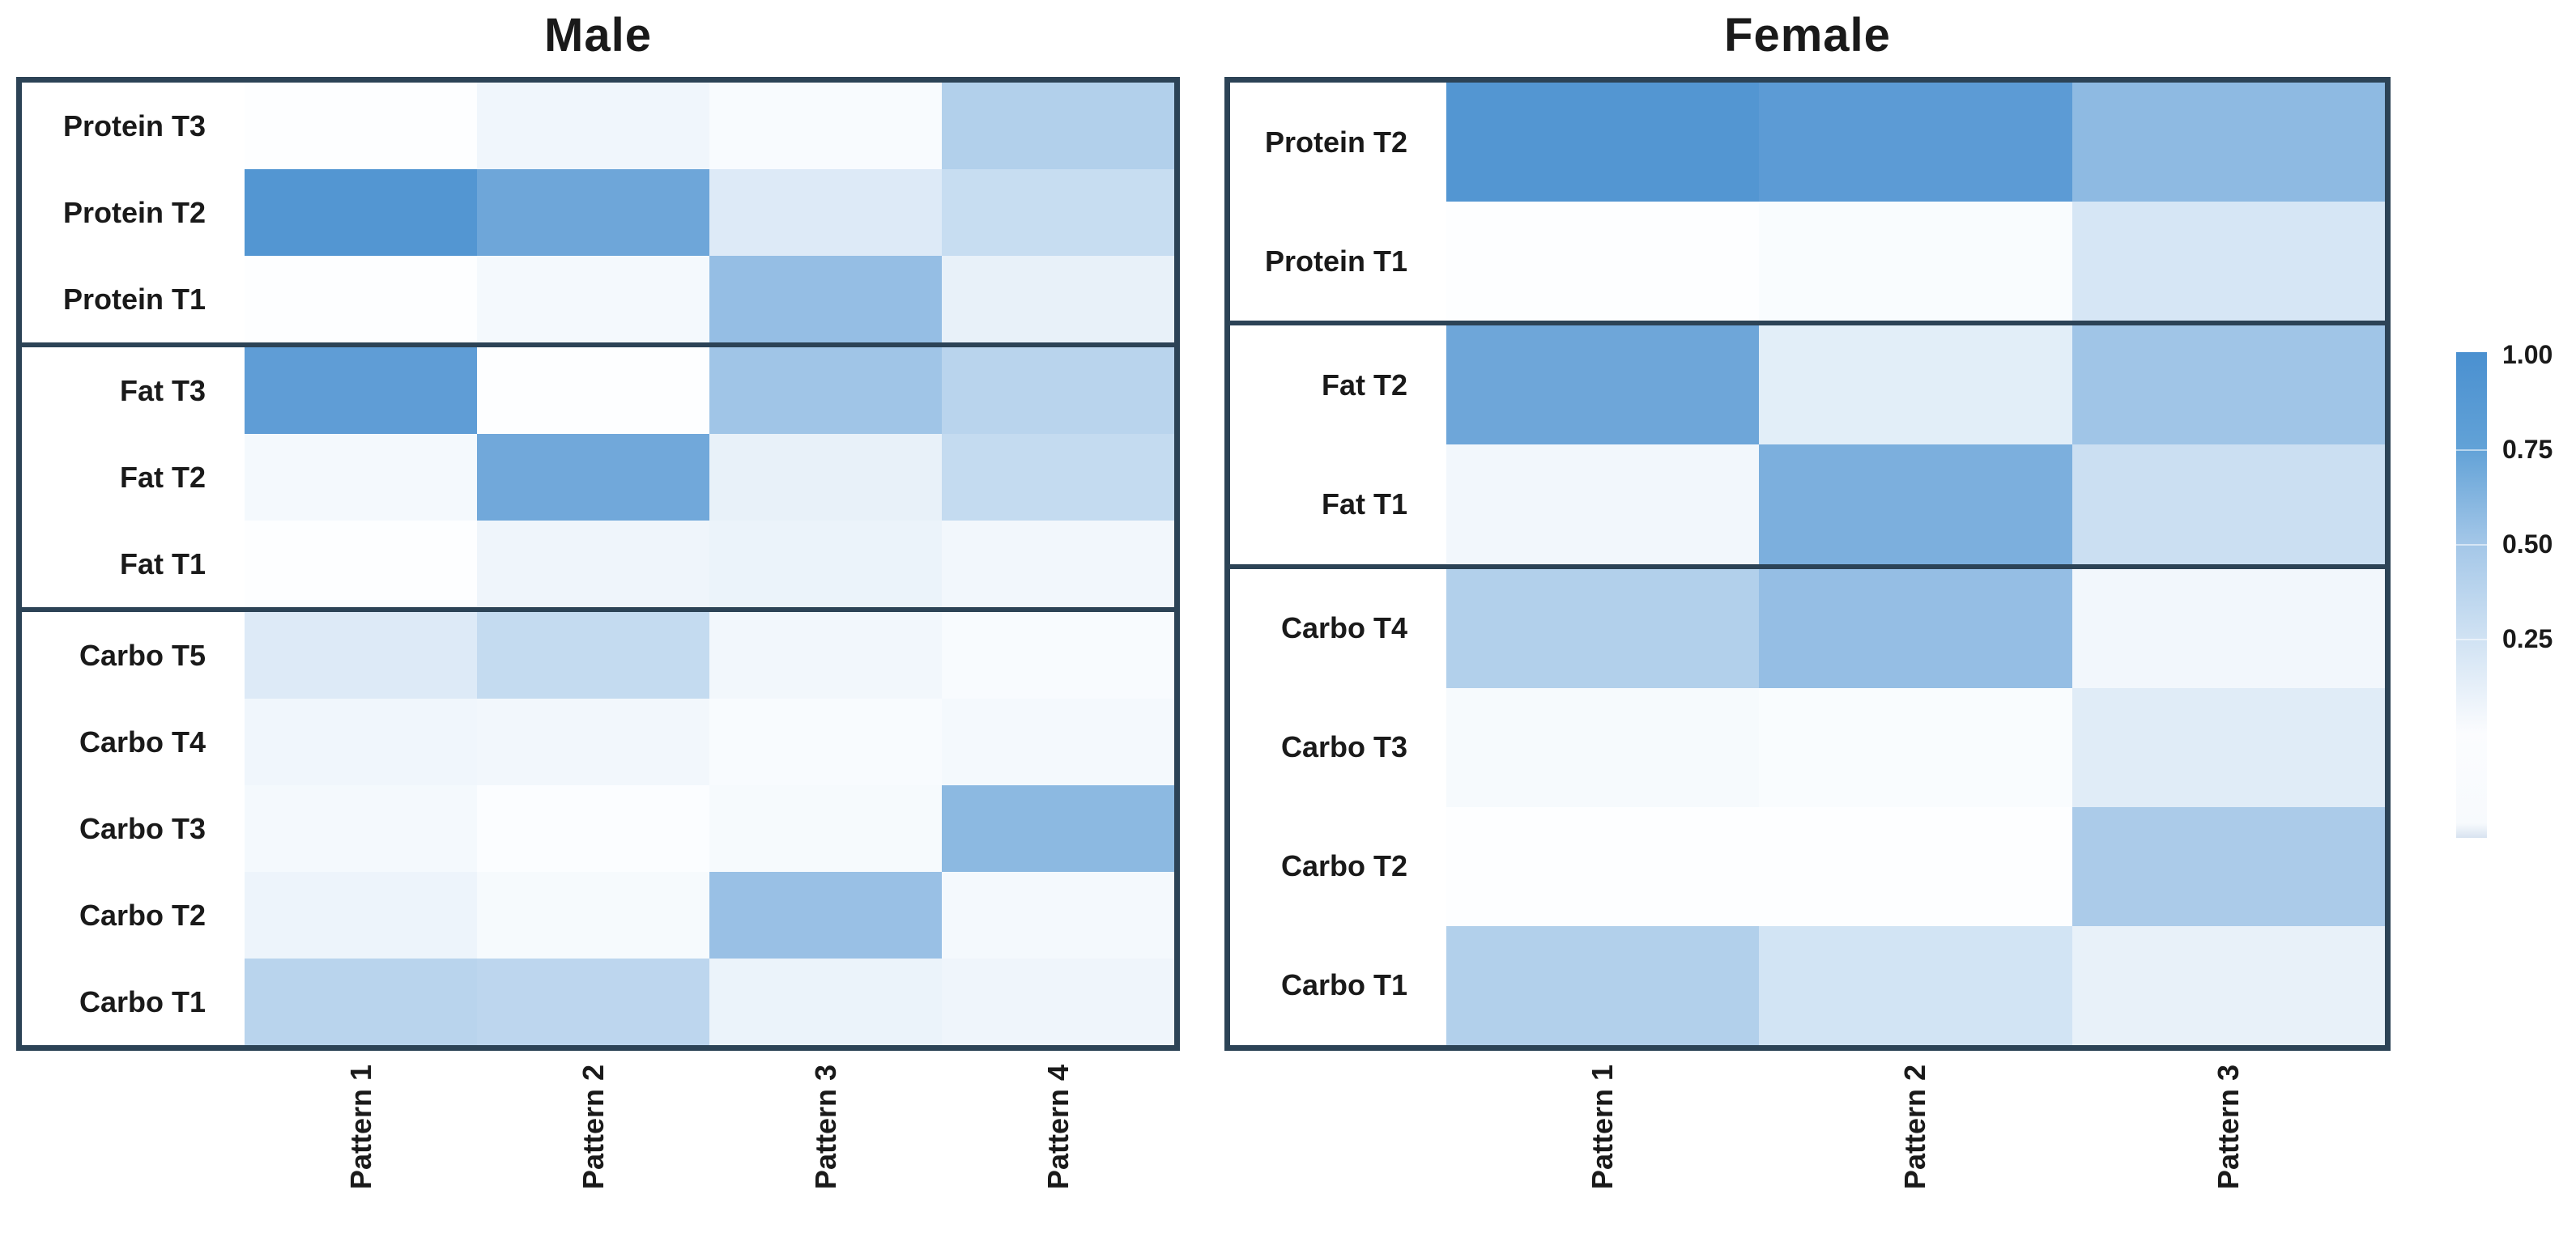  I want to click on colorbar-label-075: 0.75, so click(2527, 449).